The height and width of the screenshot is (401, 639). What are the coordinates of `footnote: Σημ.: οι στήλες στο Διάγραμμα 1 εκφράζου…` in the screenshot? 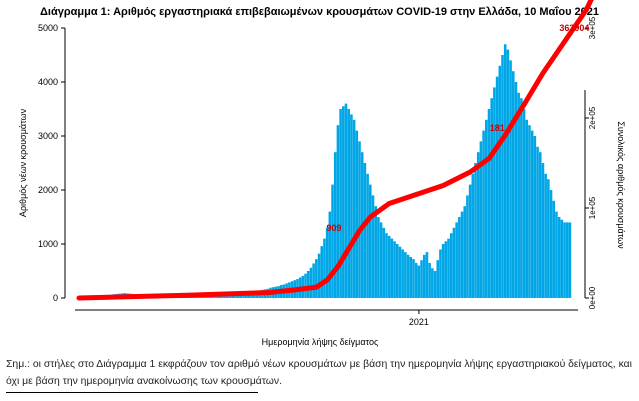 It's located at (319, 373).